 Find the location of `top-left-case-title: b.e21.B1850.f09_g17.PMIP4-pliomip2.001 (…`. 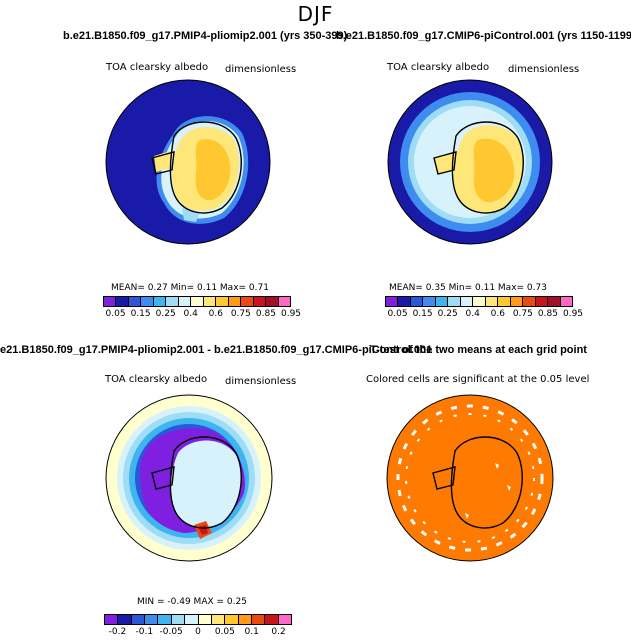

top-left-case-title: b.e21.B1850.f09_g17.PMIP4-pliomip2.001 (… is located at coordinates (205, 36).